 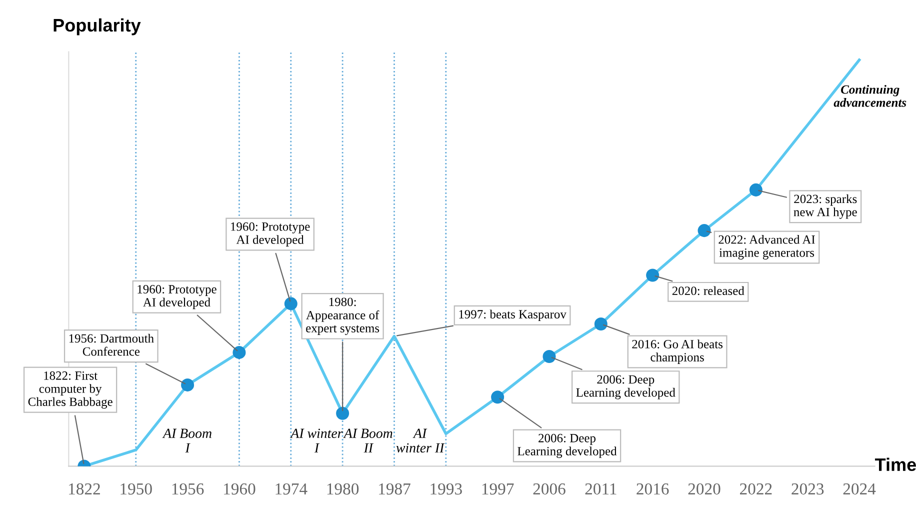 What do you see at coordinates (895, 465) in the screenshot?
I see `x-axis-title: Time` at bounding box center [895, 465].